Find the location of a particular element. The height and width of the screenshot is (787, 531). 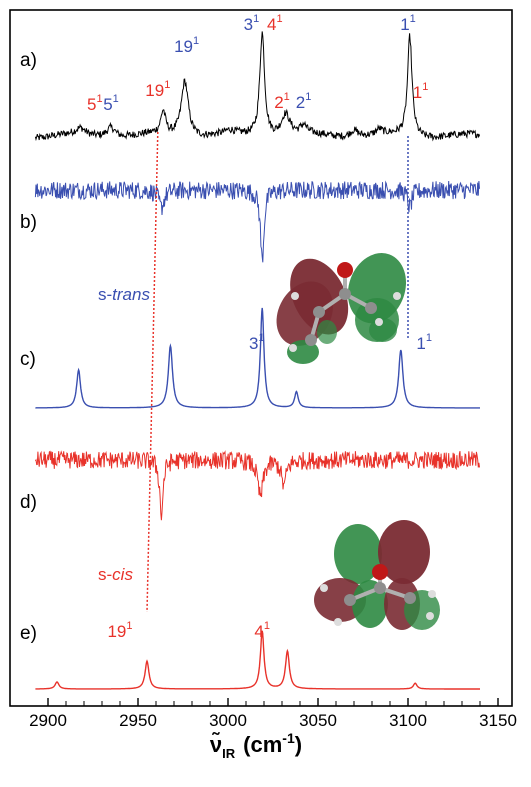

x-axis-title: ν̃IR (cm-1) is located at coordinates (256, 745).